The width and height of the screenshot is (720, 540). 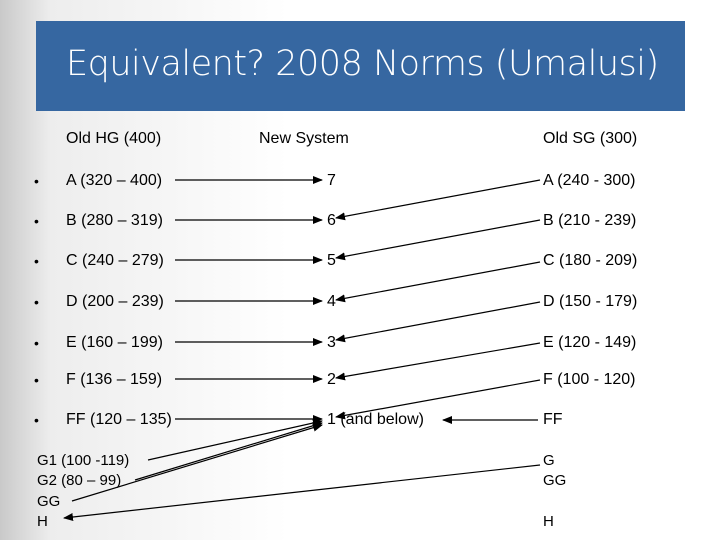 What do you see at coordinates (114, 220) in the screenshot?
I see `old-hg-grade: B (280 – 319)` at bounding box center [114, 220].